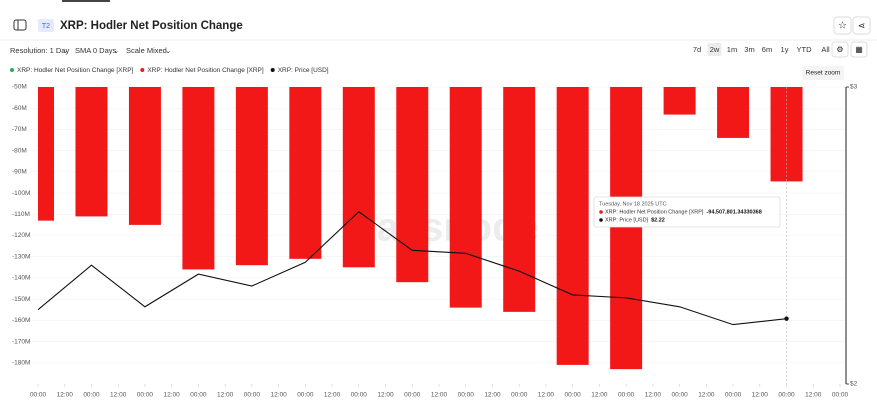  Describe the element at coordinates (785, 49) in the screenshot. I see `range-button: 1y` at that location.